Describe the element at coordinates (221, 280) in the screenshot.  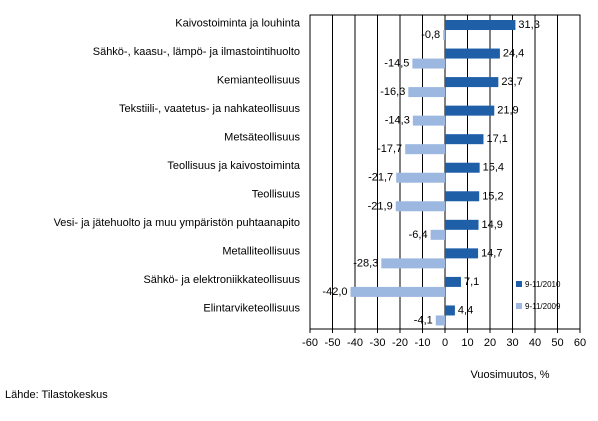
I see `category-label: Sähkö- ja elektroniikkateollisuus` at that location.